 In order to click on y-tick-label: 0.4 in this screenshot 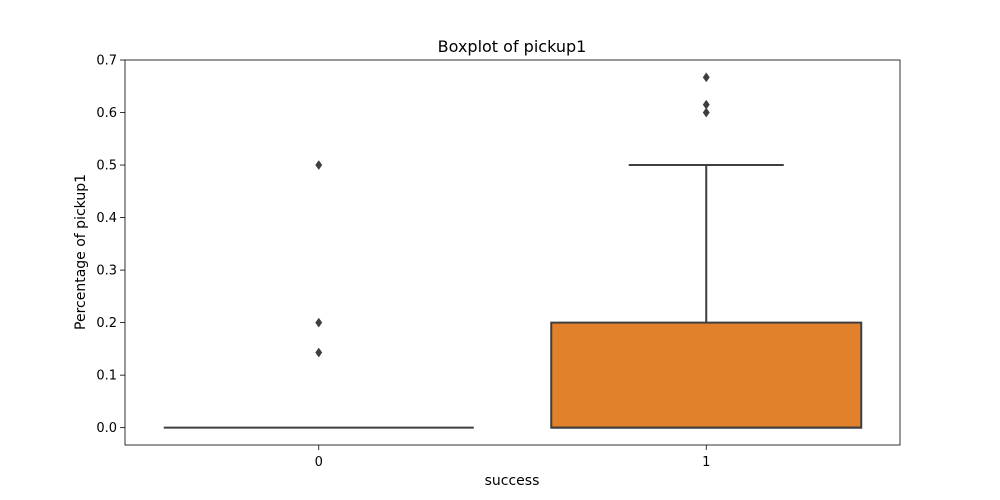, I will do `click(106, 218)`.